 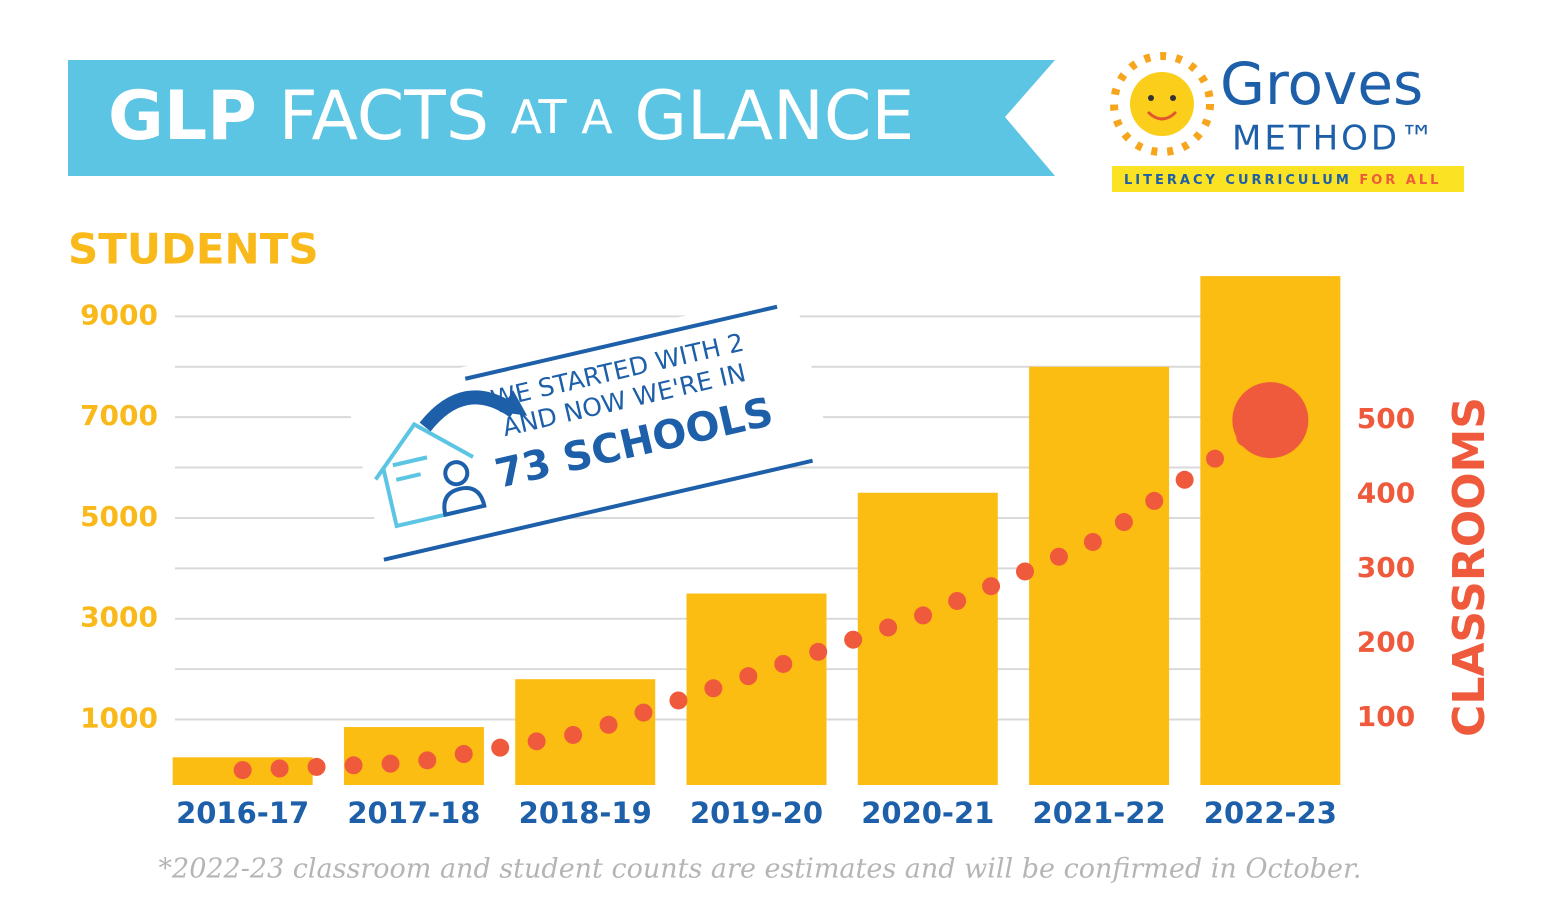 What do you see at coordinates (1334, 139) in the screenshot?
I see `logo-sub: METHOD™` at bounding box center [1334, 139].